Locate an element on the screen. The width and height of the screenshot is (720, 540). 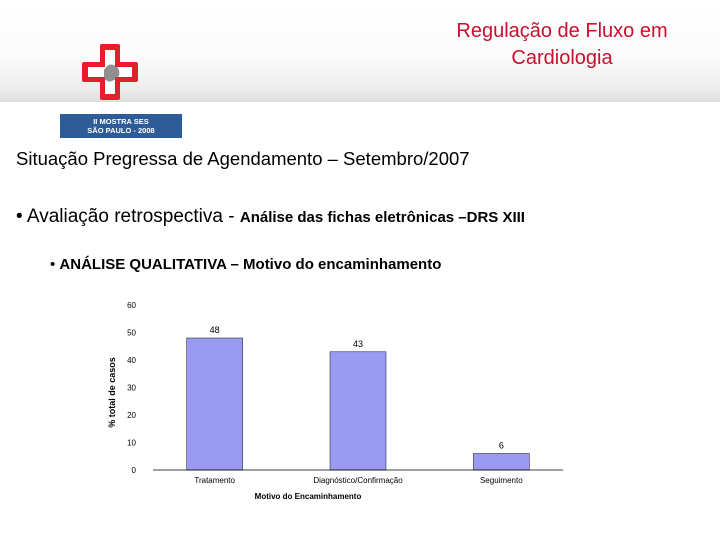
y-axis-ticks: 0 10 20 30 40 50 60 is located at coordinates (131, 388).